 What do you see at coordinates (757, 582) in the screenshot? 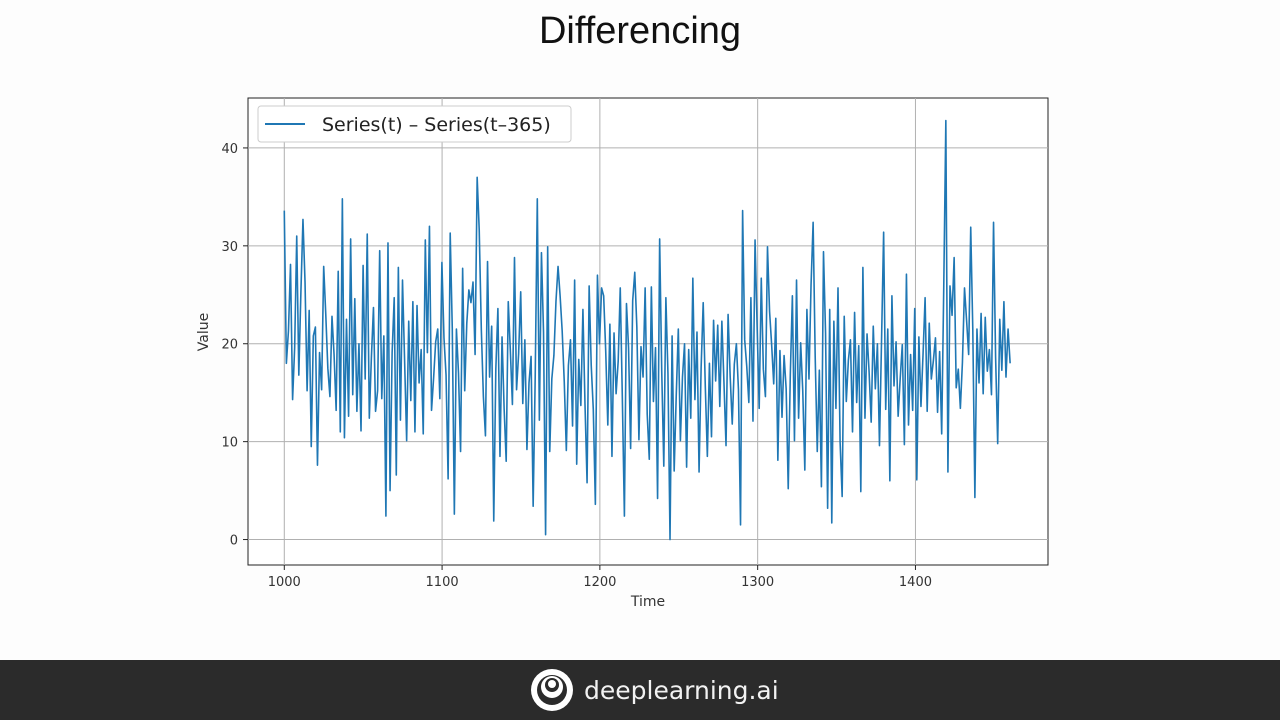
I see `x-tick-label: 1300` at bounding box center [757, 582].